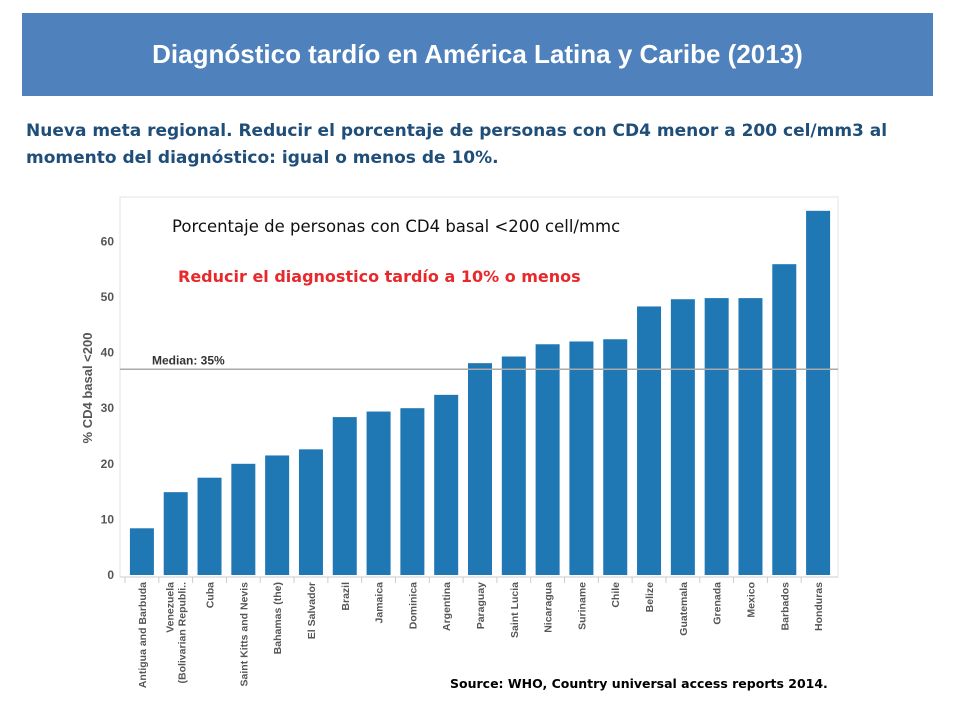 This screenshot has width=960, height=720. Describe the element at coordinates (87, 388) in the screenshot. I see `y-axis-label: % CD4 basal <200` at that location.